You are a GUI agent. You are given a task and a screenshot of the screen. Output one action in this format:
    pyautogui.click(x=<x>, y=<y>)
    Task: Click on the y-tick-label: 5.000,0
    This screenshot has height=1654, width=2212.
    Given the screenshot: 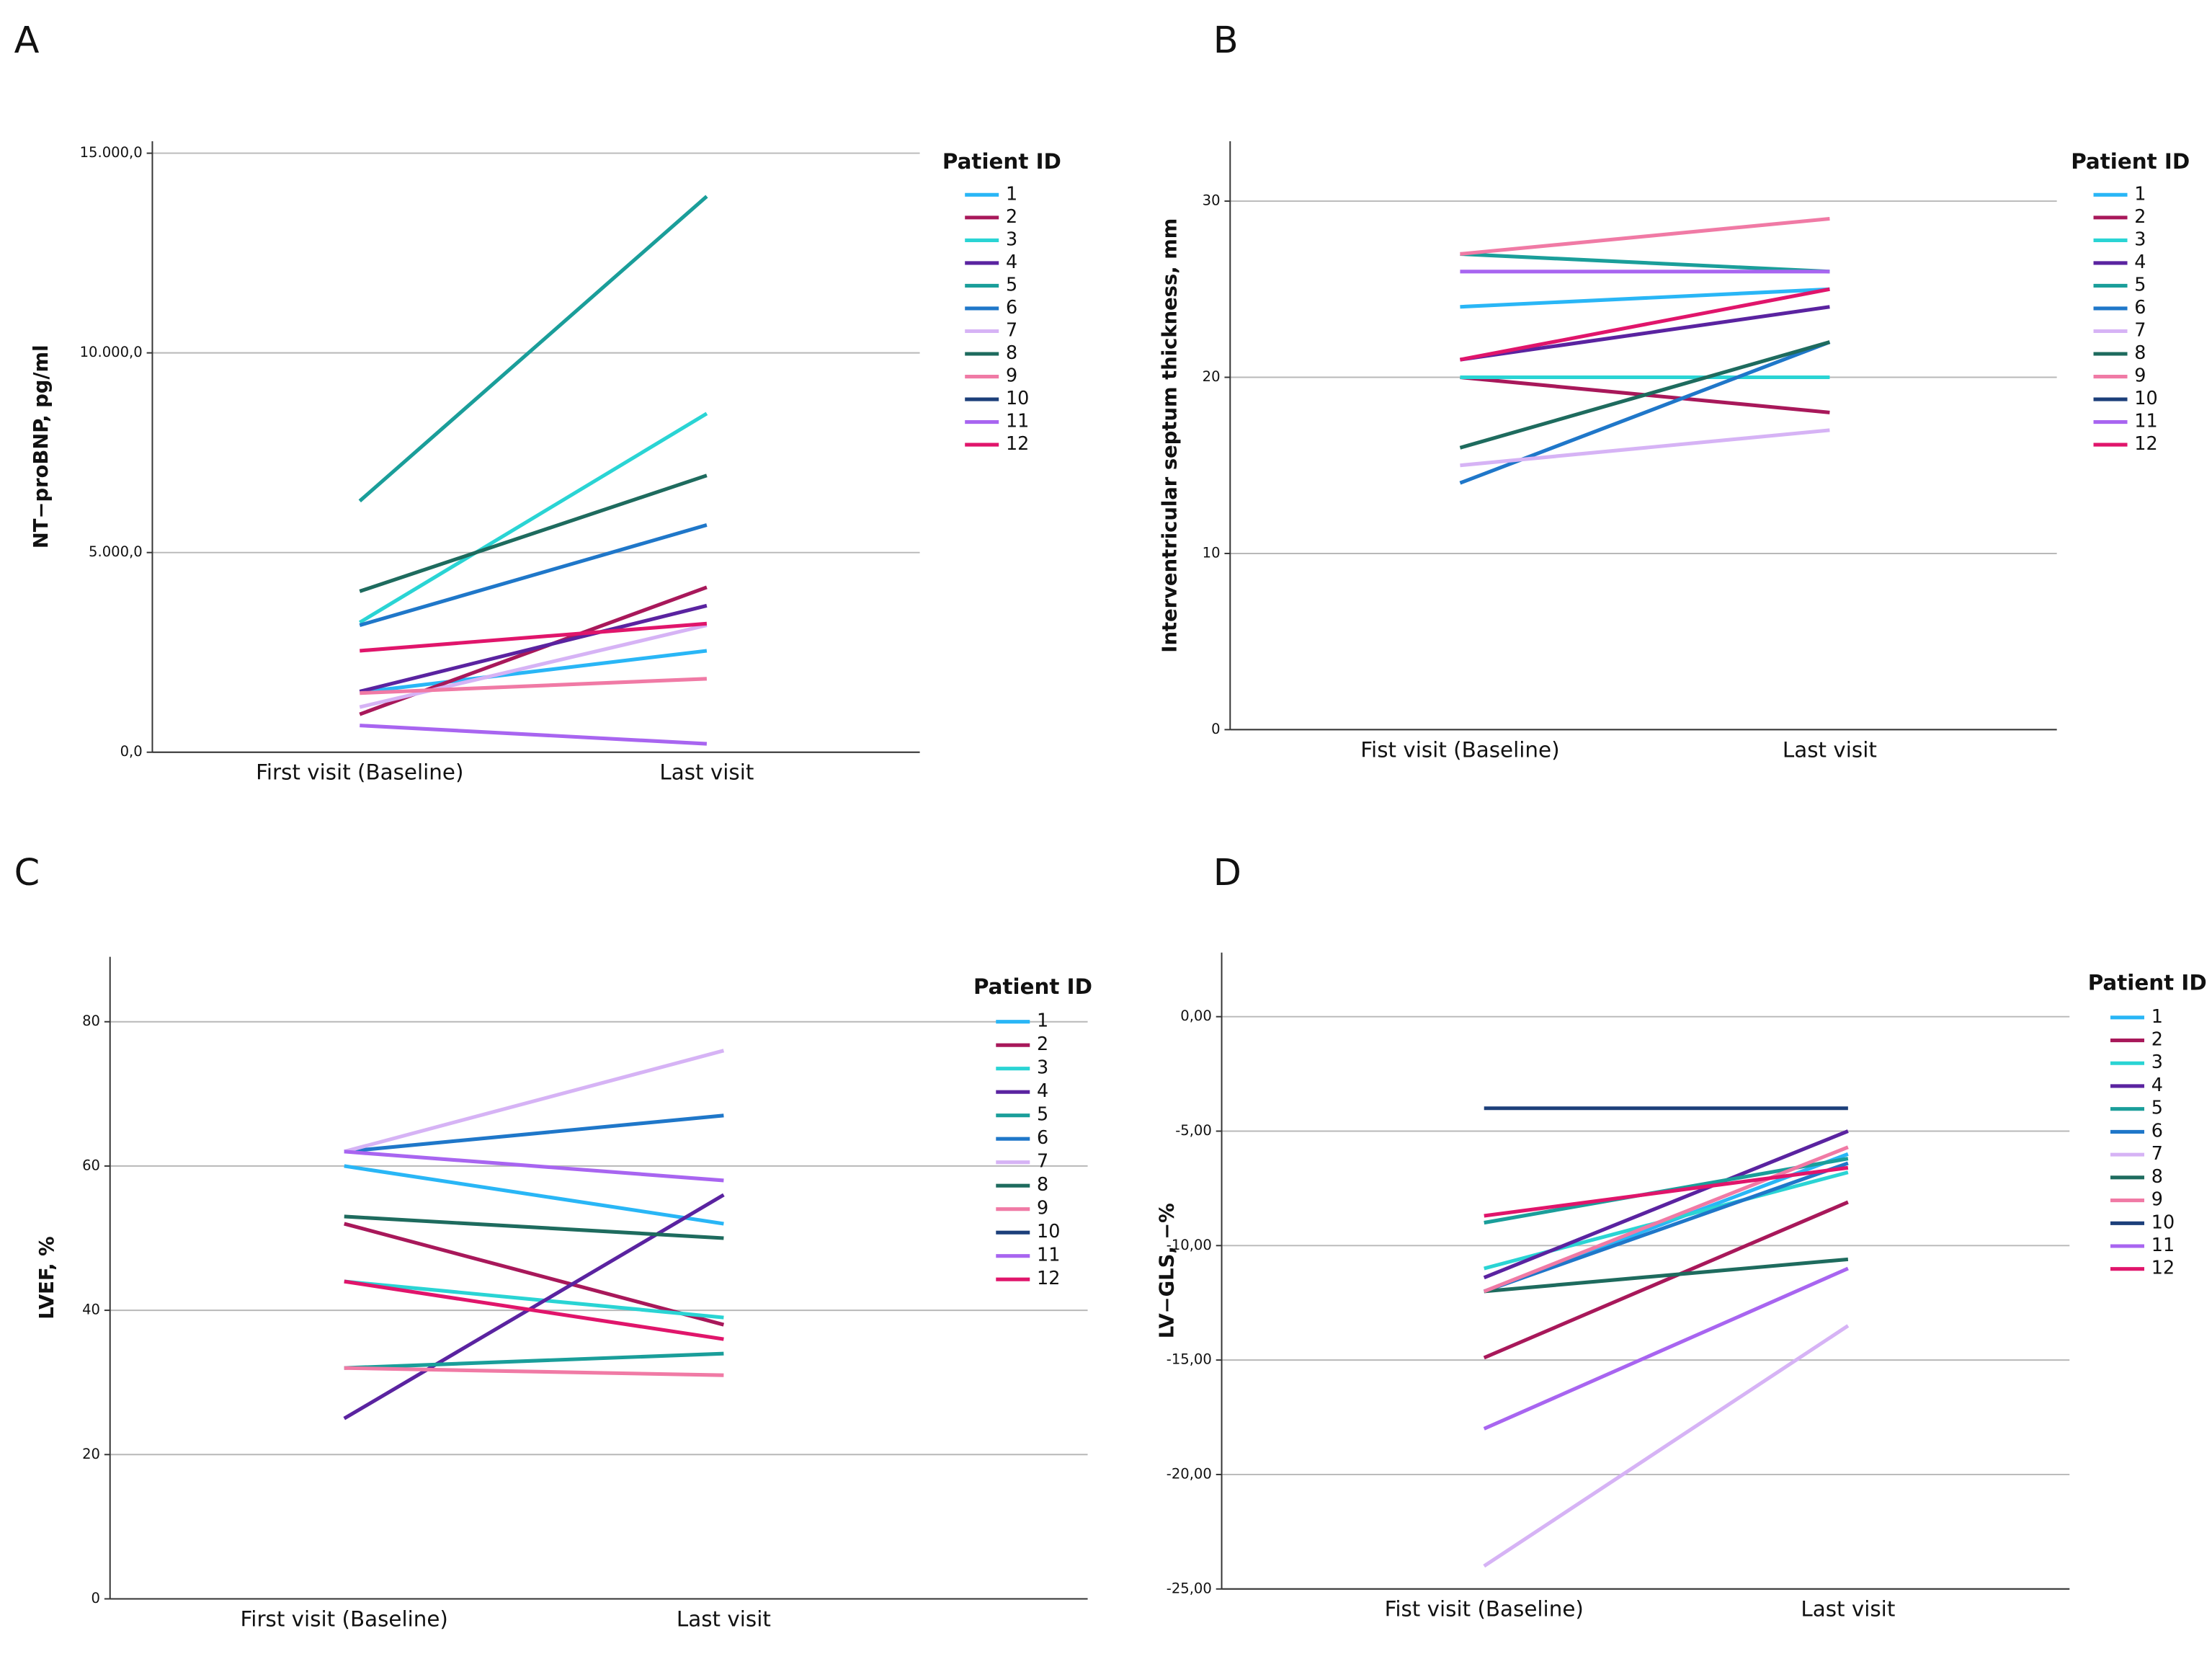 What is the action you would take?
    pyautogui.click(x=116, y=551)
    